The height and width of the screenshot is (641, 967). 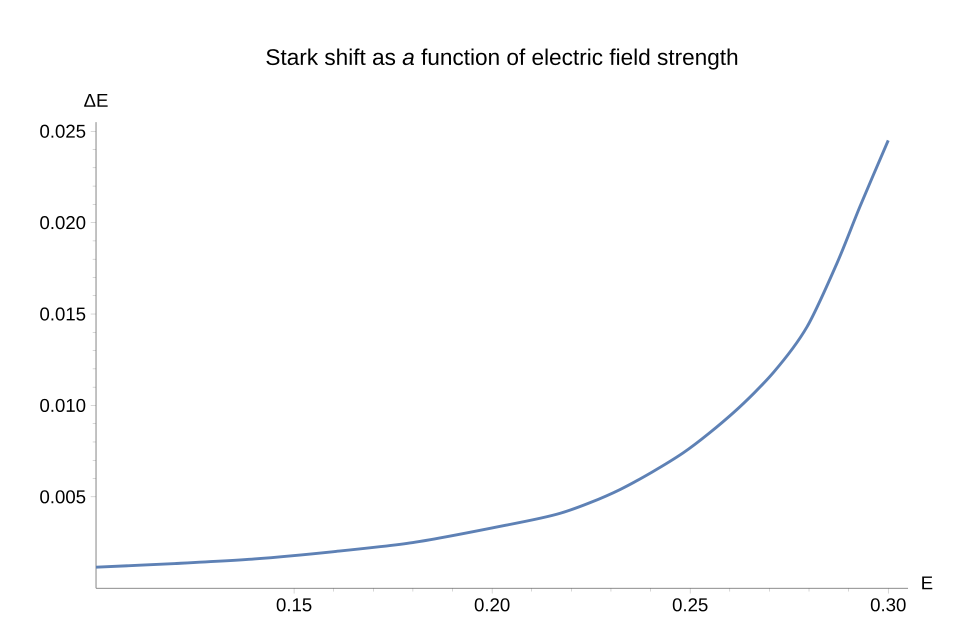 What do you see at coordinates (927, 583) in the screenshot?
I see `x-axis-title: E` at bounding box center [927, 583].